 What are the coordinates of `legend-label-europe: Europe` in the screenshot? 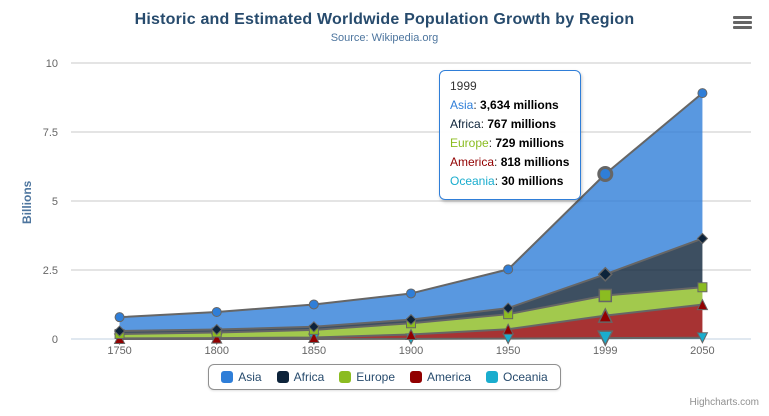 It's located at (375, 377).